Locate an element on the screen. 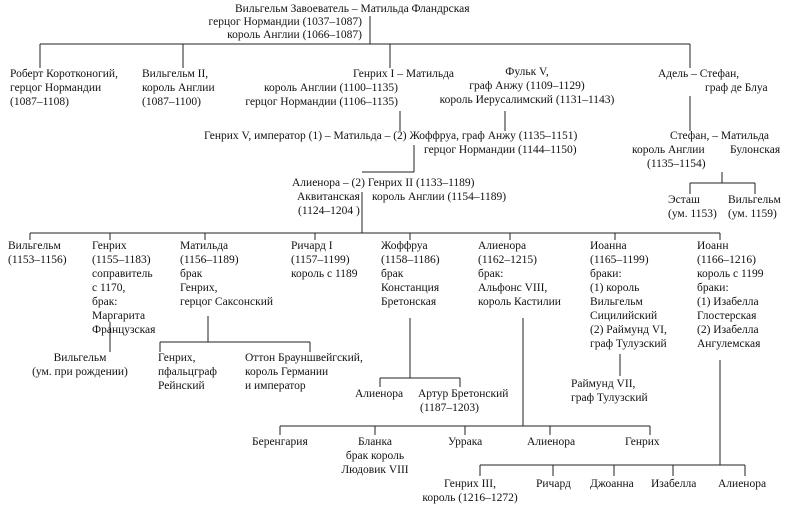  node-text: Аквитанская is located at coordinates (329, 197).